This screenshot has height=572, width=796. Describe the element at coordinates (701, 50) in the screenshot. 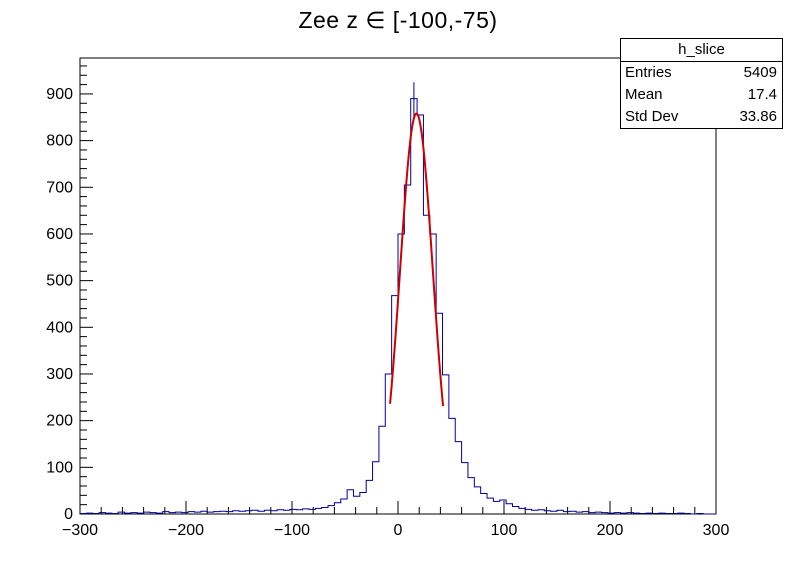

I see `stats-box-title: h_slice` at that location.